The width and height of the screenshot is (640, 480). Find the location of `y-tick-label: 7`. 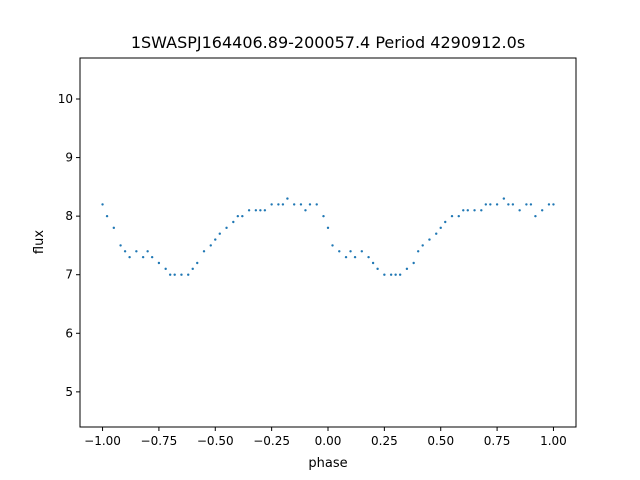

y-tick-label: 7 is located at coordinates (69, 275).